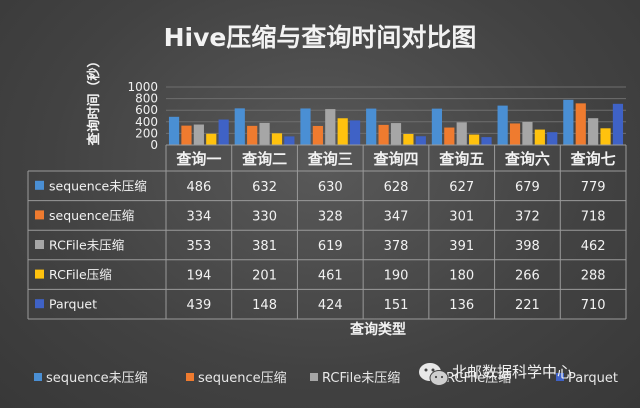 This screenshot has width=640, height=408. What do you see at coordinates (330, 216) in the screenshot?
I see `table-cell-value: 328` at bounding box center [330, 216].